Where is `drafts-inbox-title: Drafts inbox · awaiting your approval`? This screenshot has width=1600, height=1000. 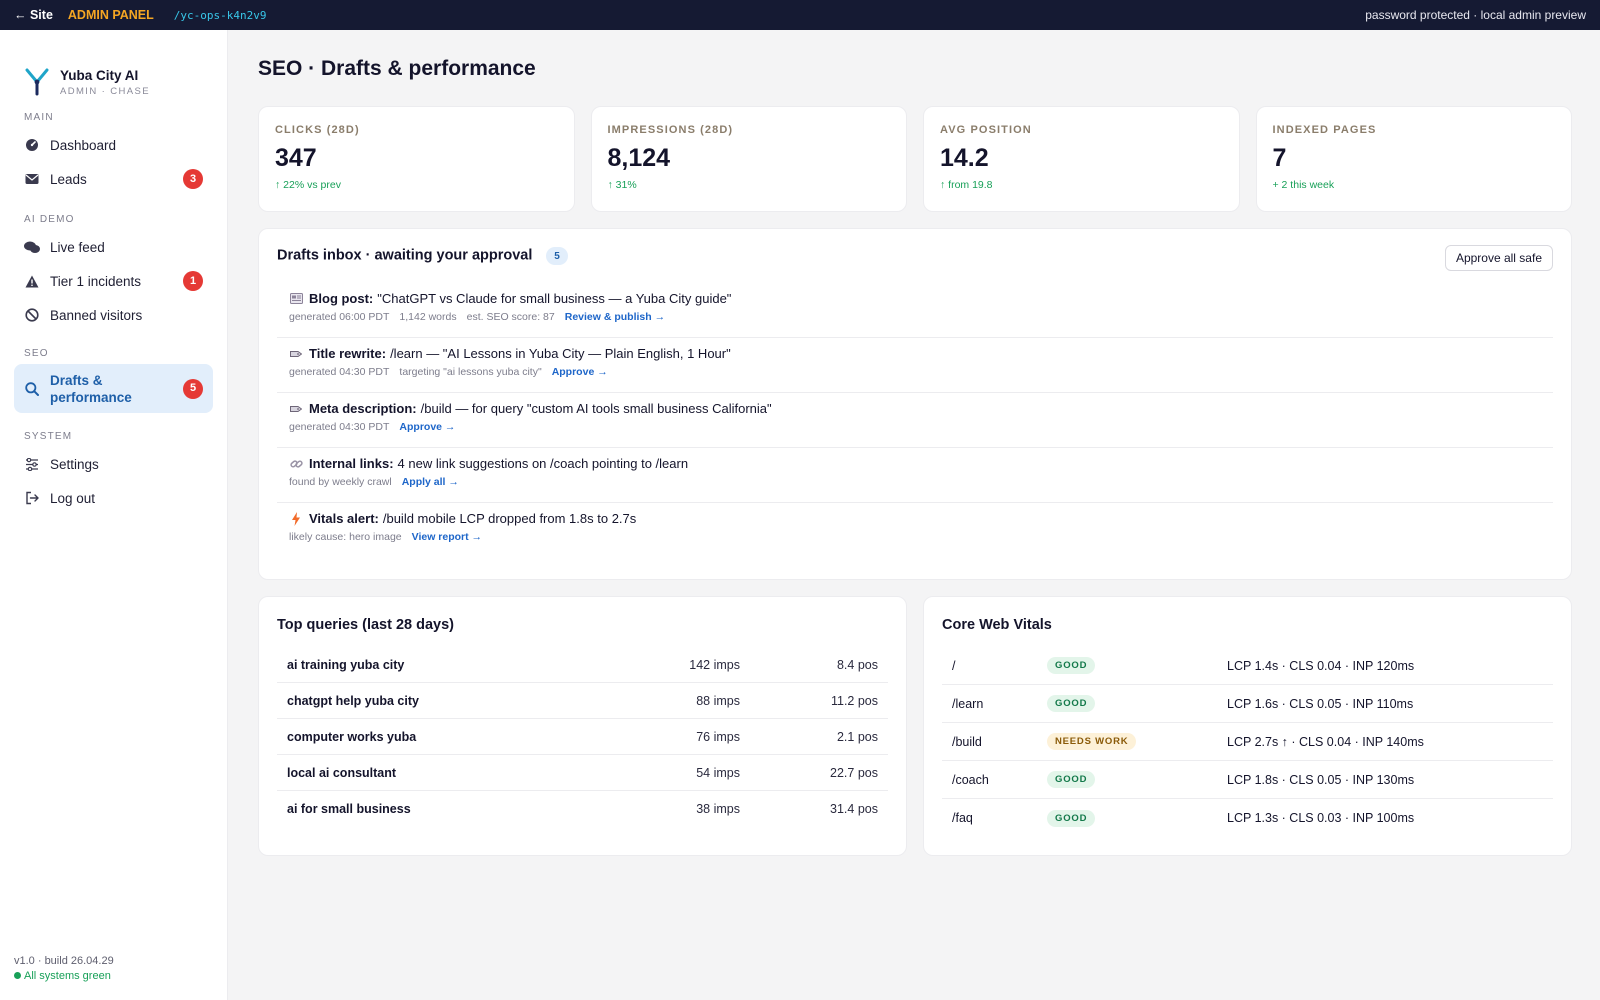 drafts-inbox-title: Drafts inbox · awaiting your approval is located at coordinates (405, 255).